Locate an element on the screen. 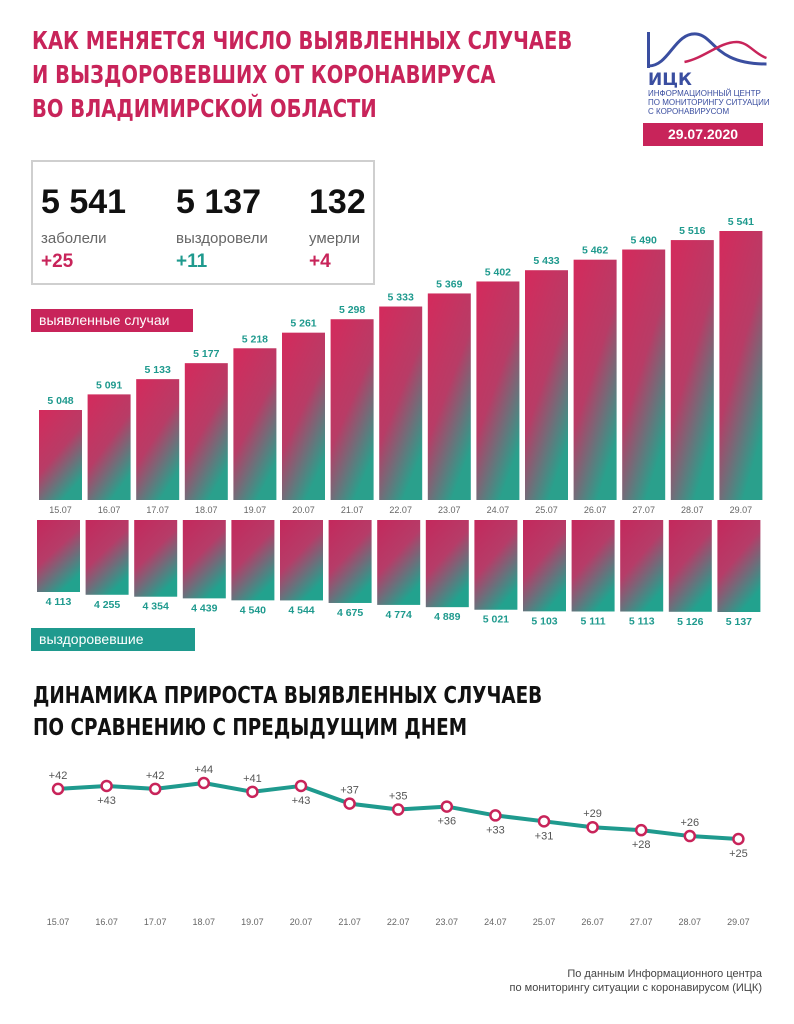  logo-sub-line: ИНФОРМАЦИОННЫЙ ЦЕНТР is located at coordinates (704, 93).